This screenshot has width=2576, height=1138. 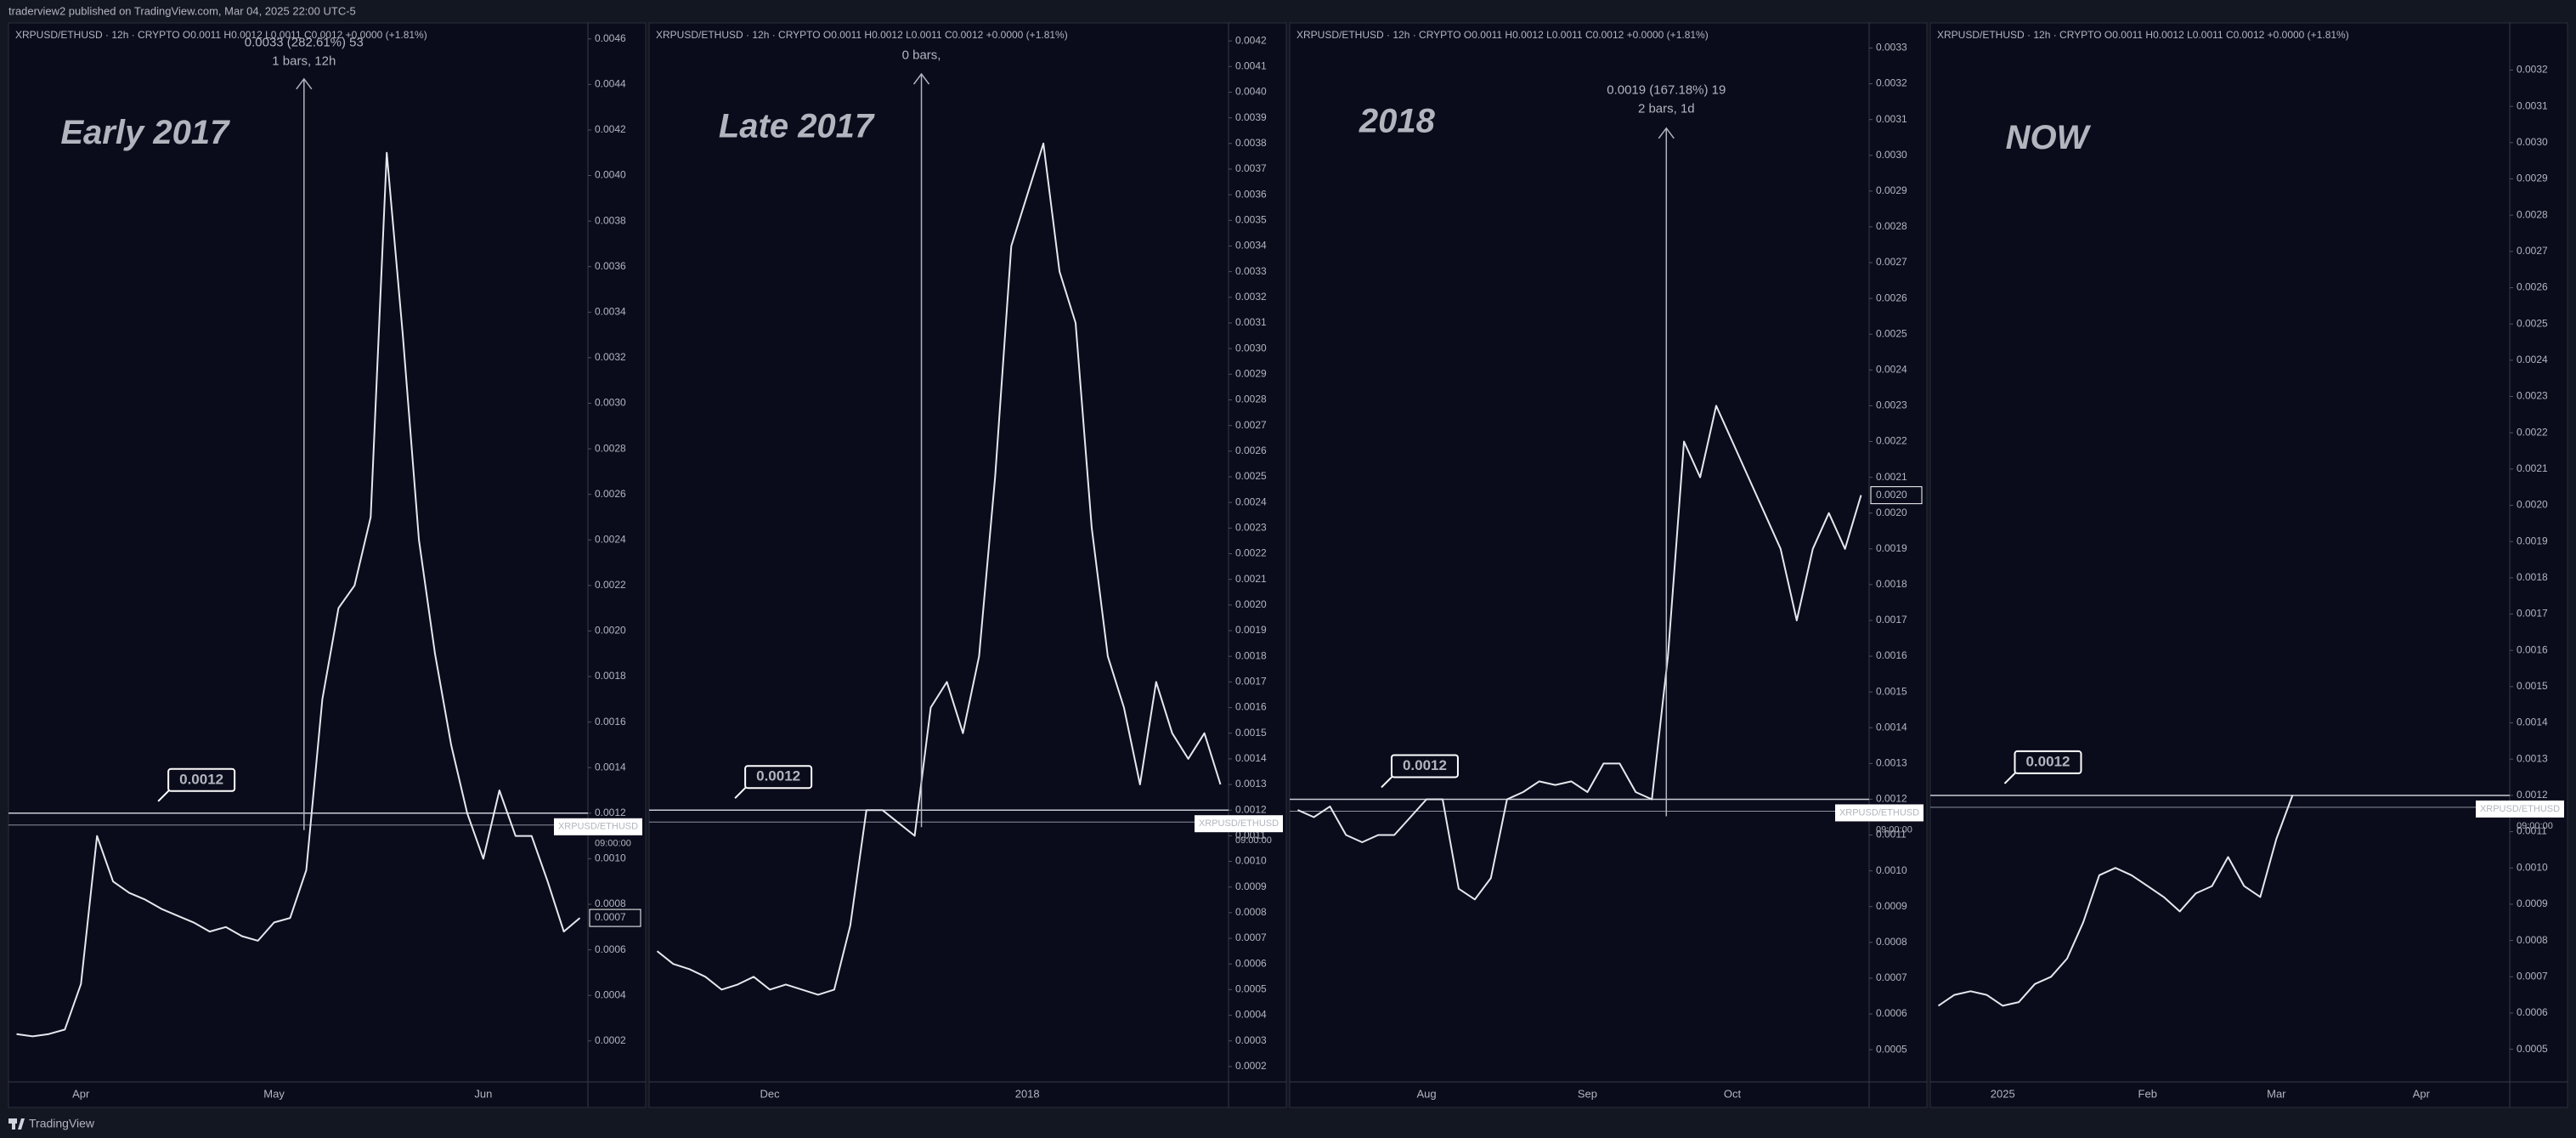 I want to click on measure-arrow-head, so click(x=1666, y=133).